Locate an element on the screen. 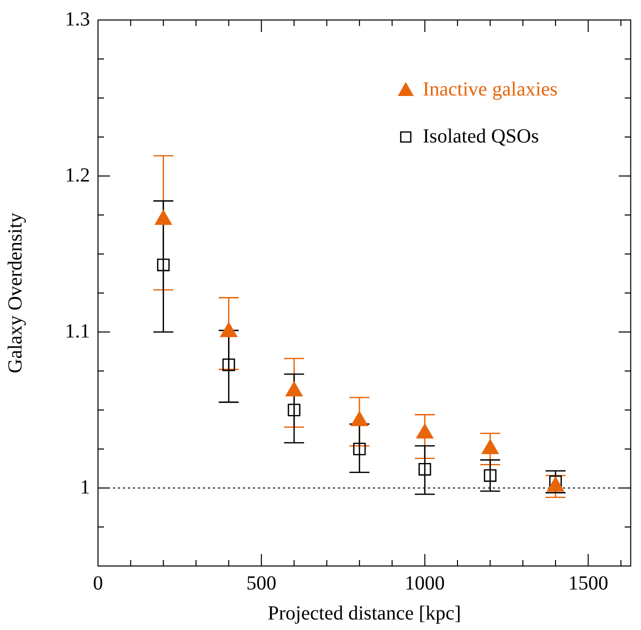 This screenshot has height=630, width=641. y-tick-label: 1.1 is located at coordinates (77, 331).